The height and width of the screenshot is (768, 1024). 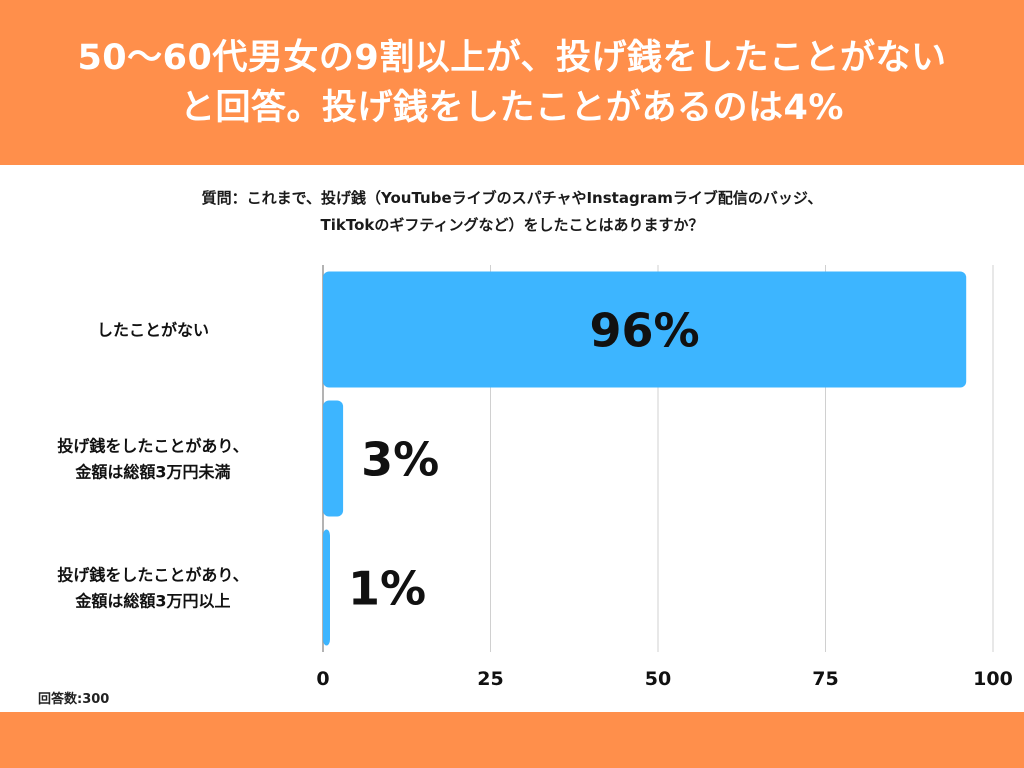 What do you see at coordinates (322, 679) in the screenshot?
I see `x-tick-label: 0` at bounding box center [322, 679].